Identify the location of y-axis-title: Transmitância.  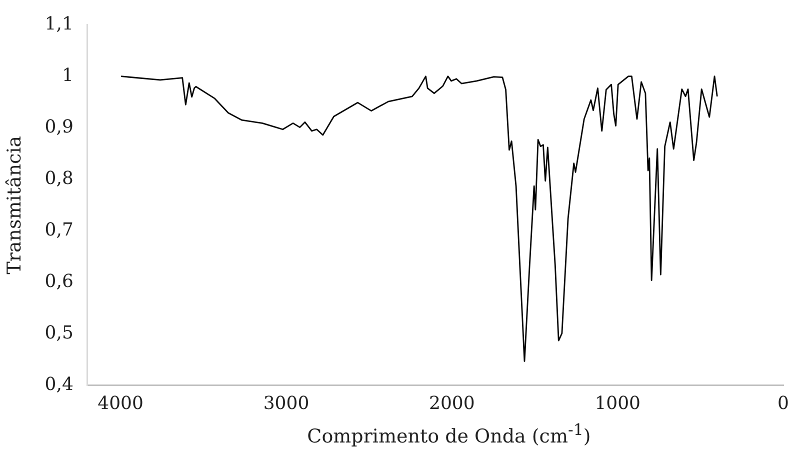
(14, 205).